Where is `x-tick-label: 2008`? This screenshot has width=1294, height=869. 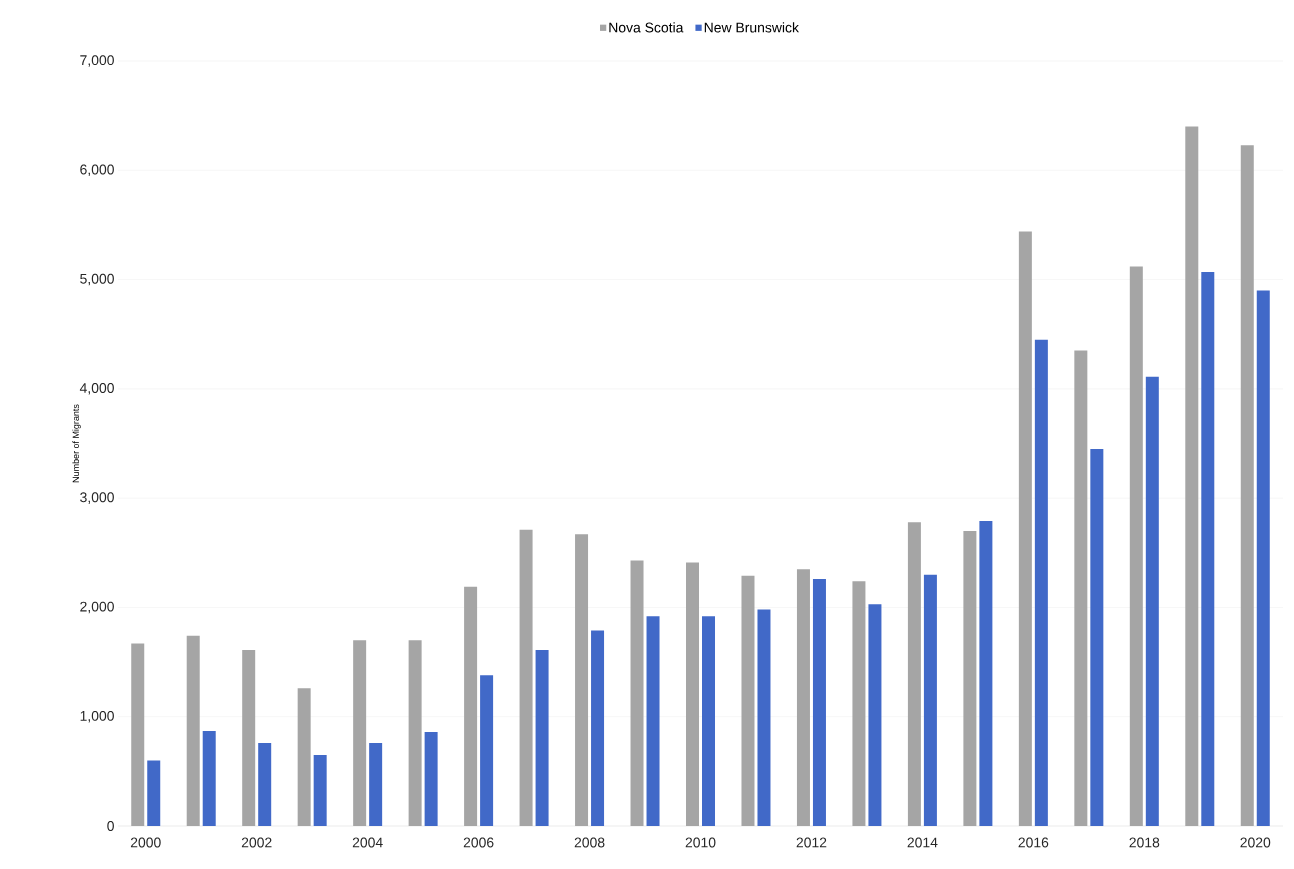
x-tick-label: 2008 is located at coordinates (589, 842).